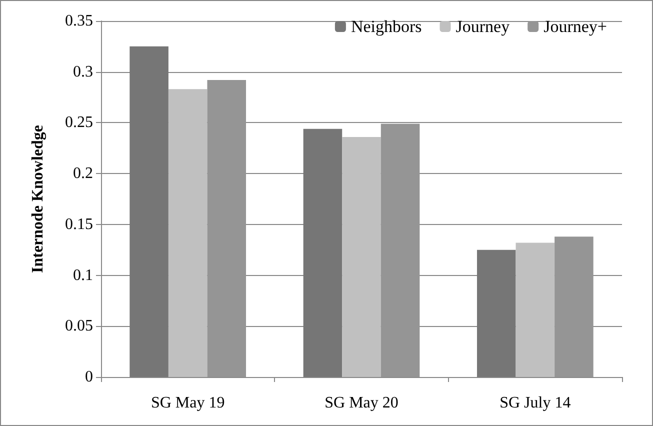 This screenshot has height=426, width=653. Describe the element at coordinates (79, 123) in the screenshot. I see `y-tick-label: 0.25` at that location.